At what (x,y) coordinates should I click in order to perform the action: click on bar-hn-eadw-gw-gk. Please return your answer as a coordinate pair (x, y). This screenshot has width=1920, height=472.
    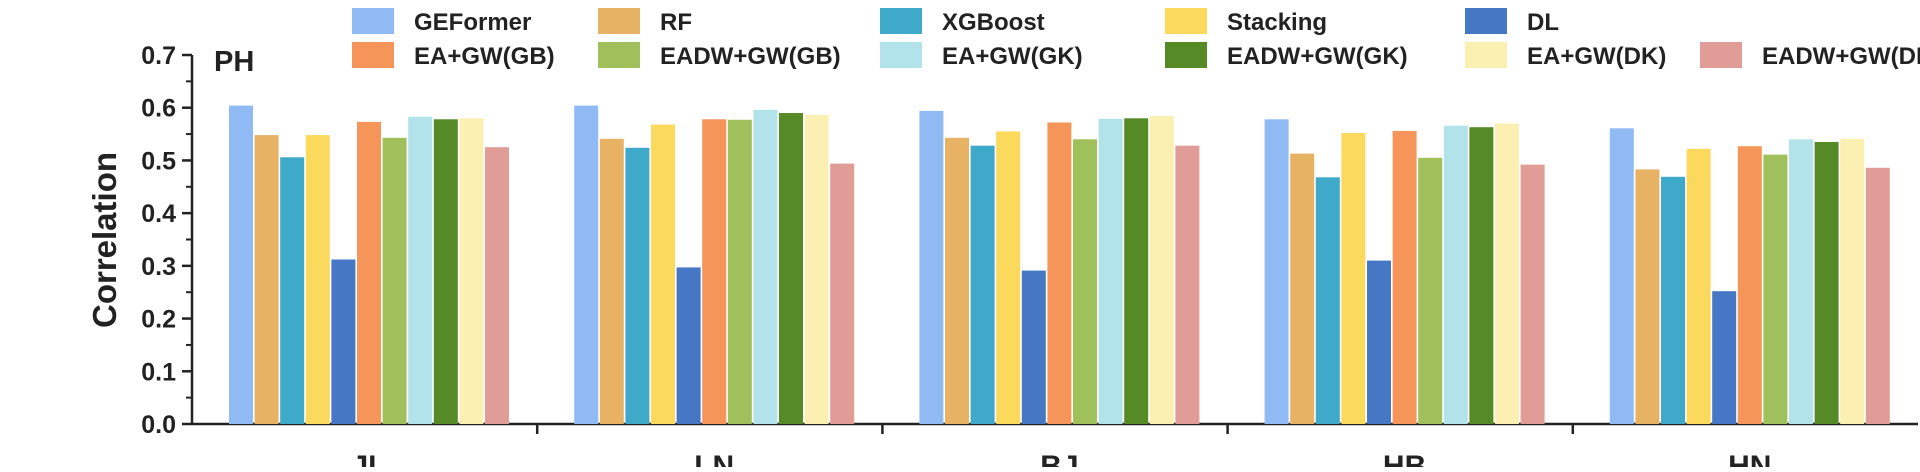
    Looking at the image, I should click on (1826, 283).